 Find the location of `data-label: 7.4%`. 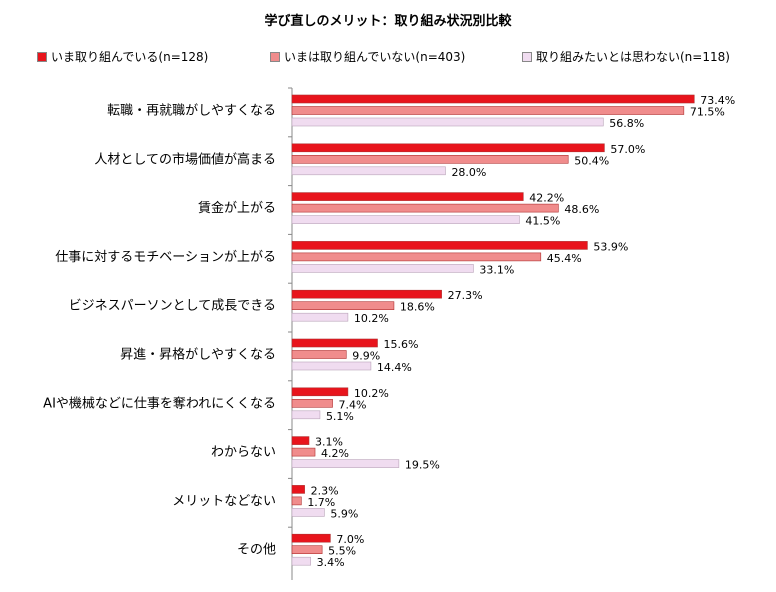

data-label: 7.4% is located at coordinates (353, 404).